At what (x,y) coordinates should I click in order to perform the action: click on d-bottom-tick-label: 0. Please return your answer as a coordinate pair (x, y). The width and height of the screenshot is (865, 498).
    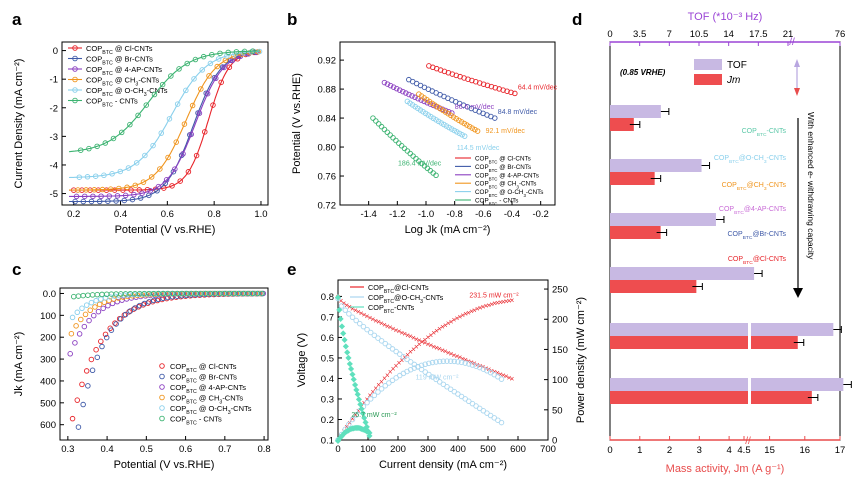
    Looking at the image, I should click on (609, 450).